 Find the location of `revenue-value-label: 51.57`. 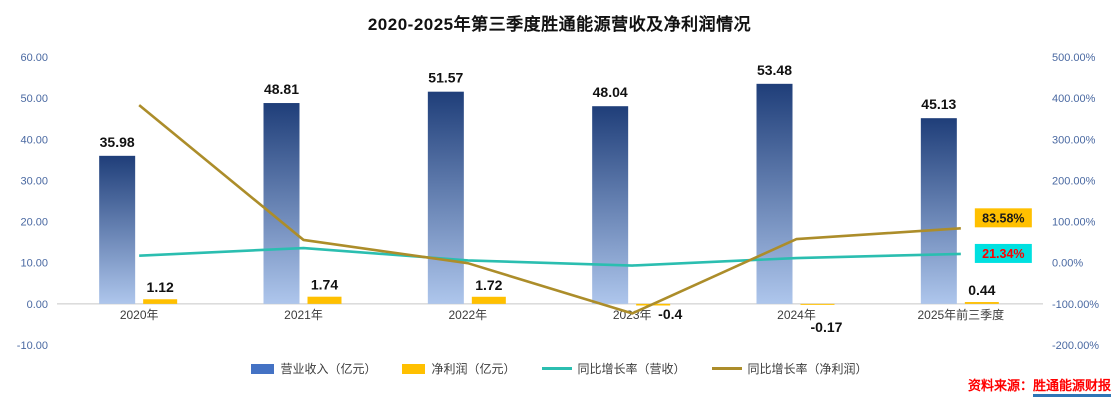

revenue-value-label: 51.57 is located at coordinates (445, 78).